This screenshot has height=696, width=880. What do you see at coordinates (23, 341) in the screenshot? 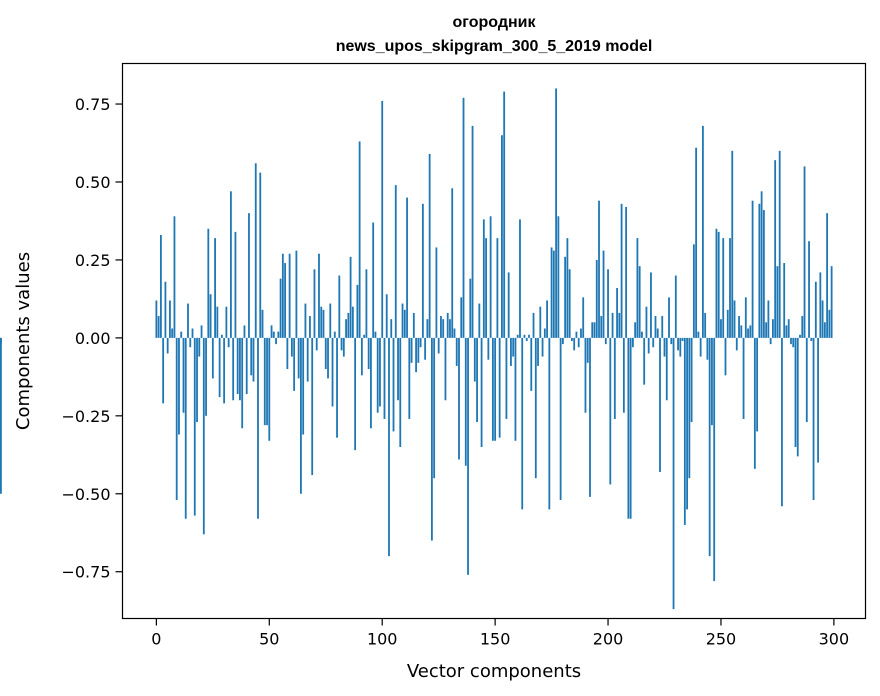
I see `y-axis-label: Components values` at bounding box center [23, 341].